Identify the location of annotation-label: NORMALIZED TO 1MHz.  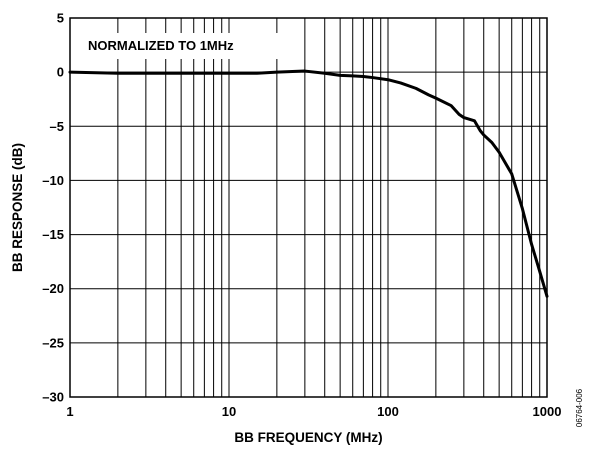
(161, 45).